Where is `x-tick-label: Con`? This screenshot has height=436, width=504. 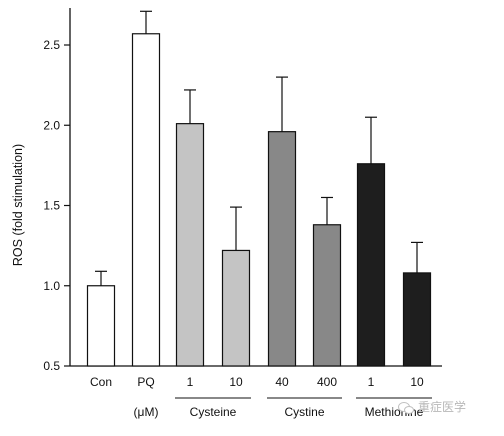 x-tick-label: Con is located at coordinates (101, 382).